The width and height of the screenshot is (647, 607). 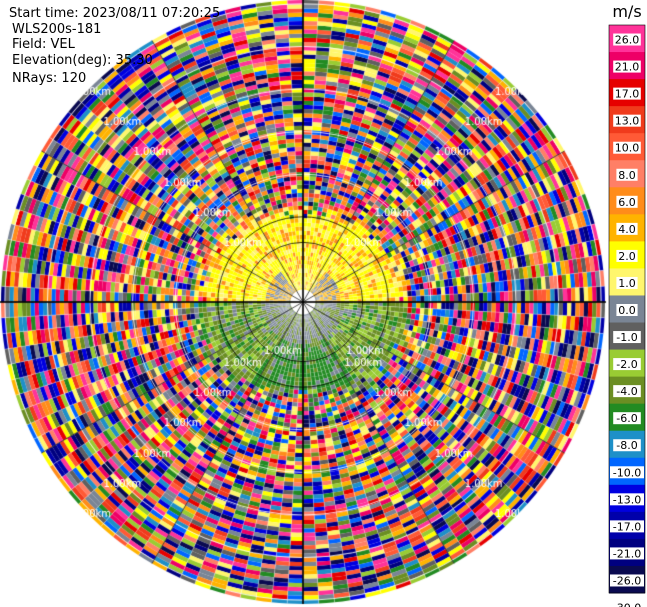 I want to click on start-time-label: Start time: 2023/08/11 07:20:25, so click(x=115, y=13).